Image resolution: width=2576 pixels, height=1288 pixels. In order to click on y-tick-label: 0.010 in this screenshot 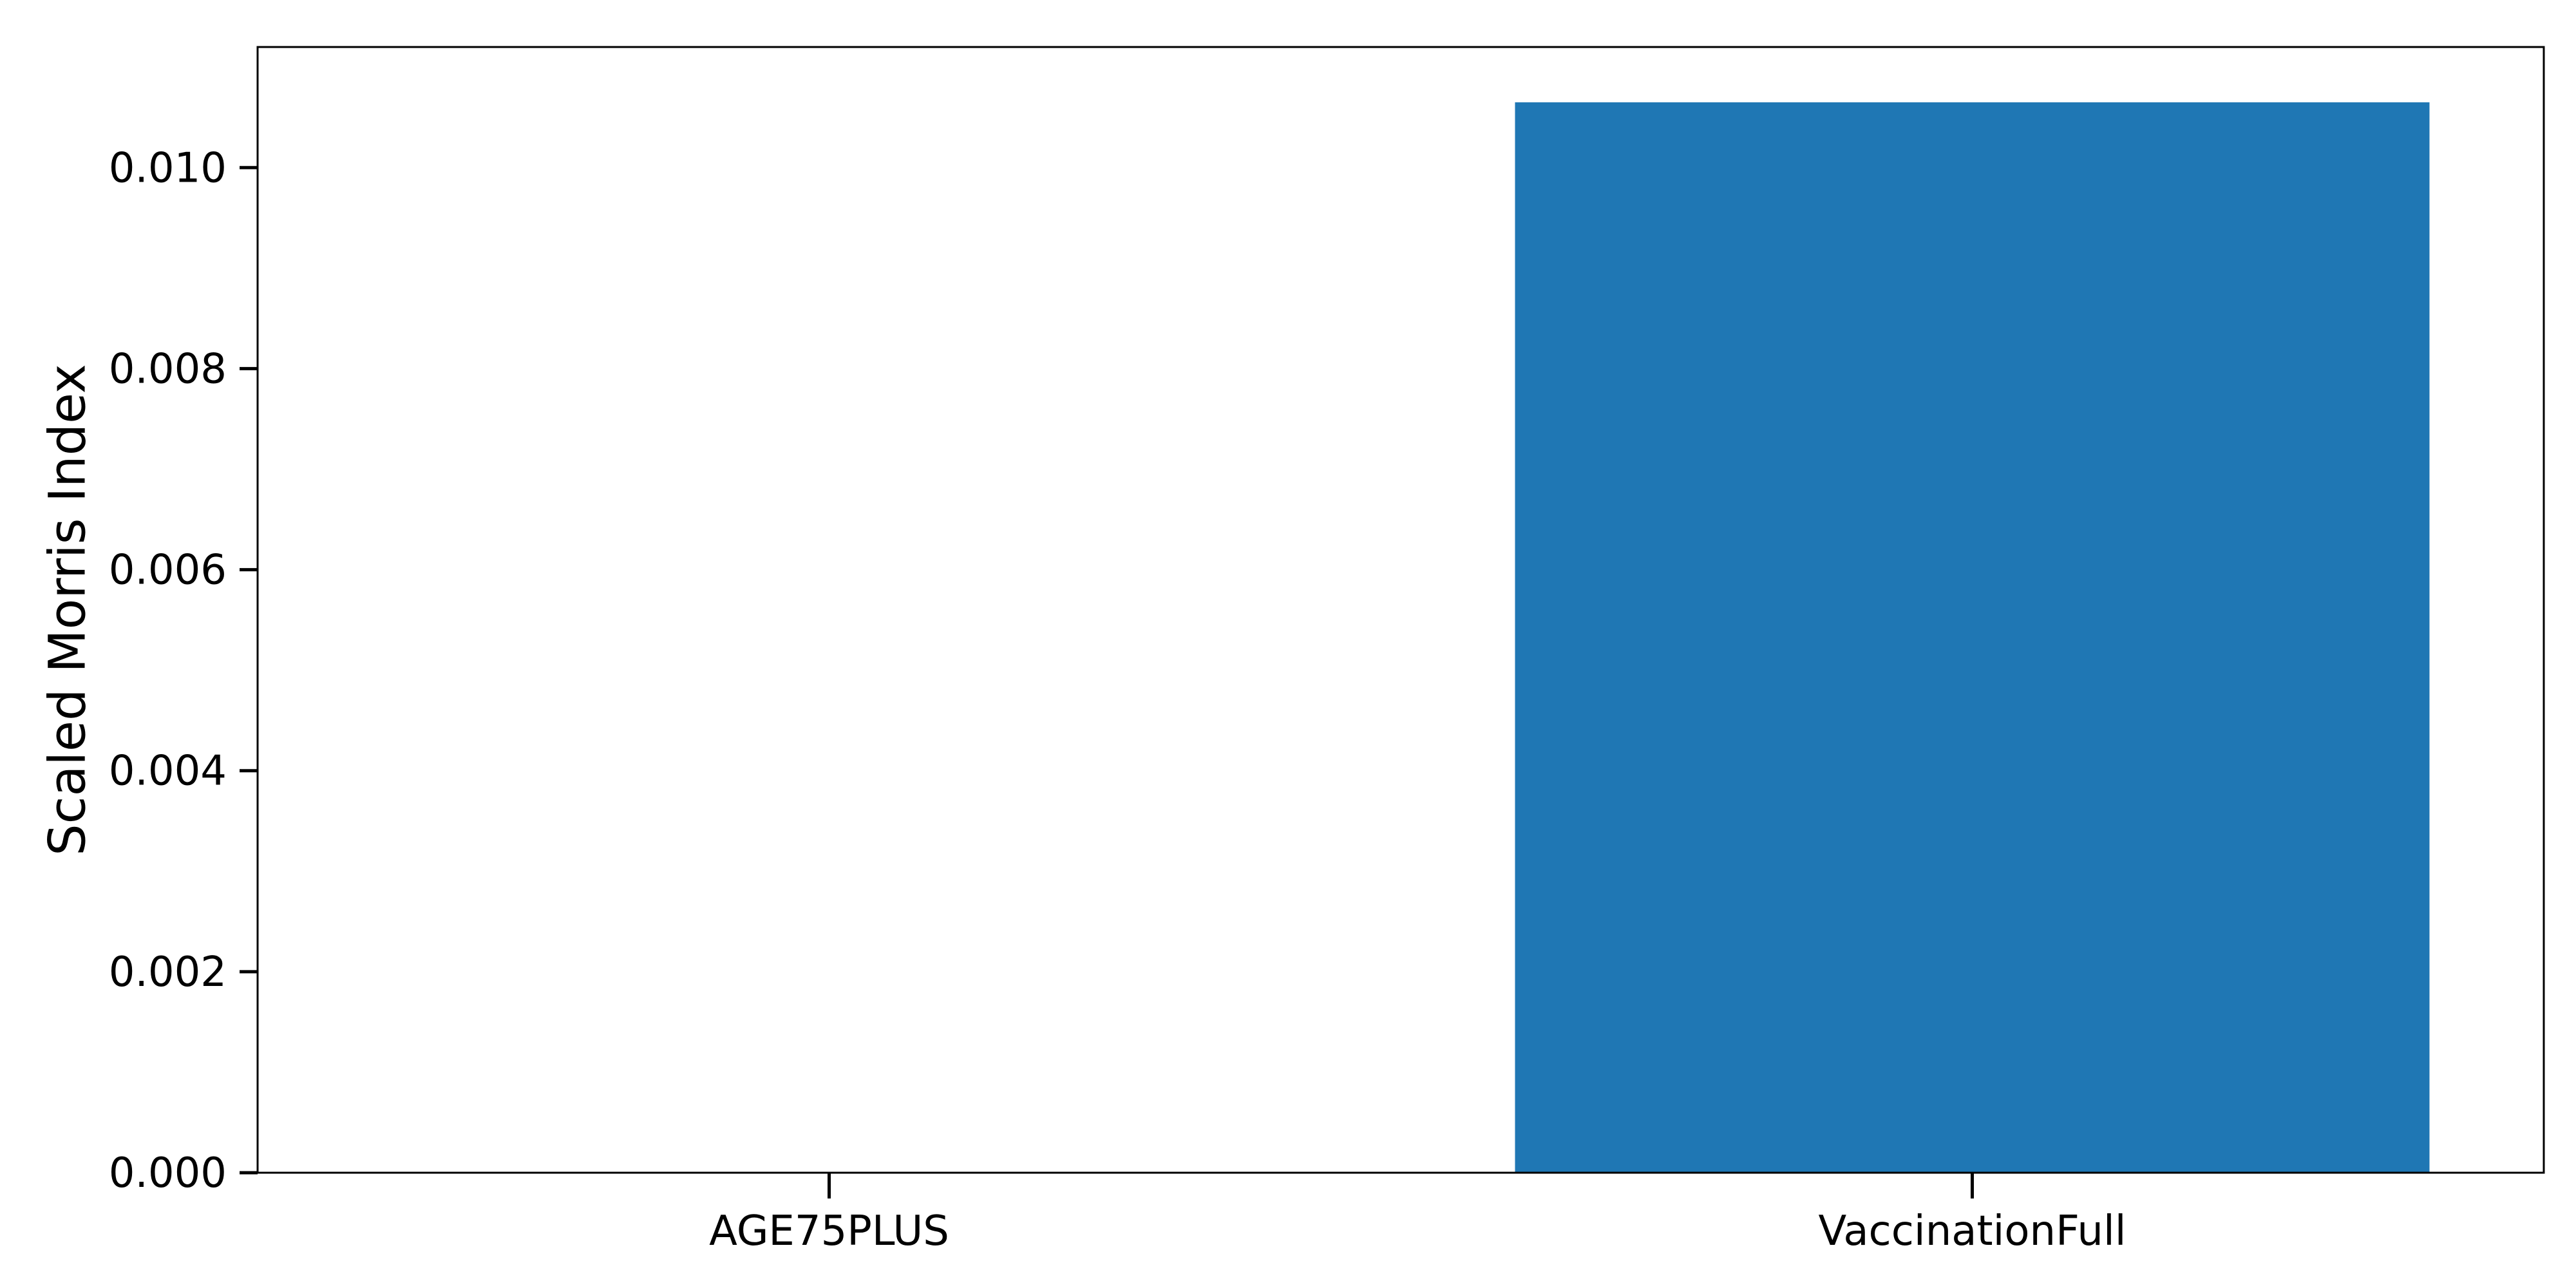, I will do `click(168, 168)`.